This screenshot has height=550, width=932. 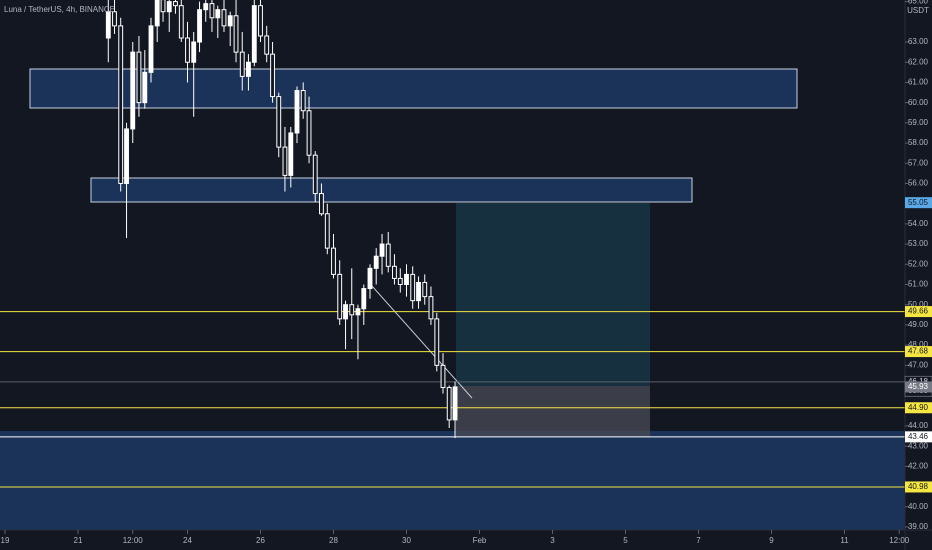 What do you see at coordinates (918, 284) in the screenshot?
I see `y-tick-label: 51.00` at bounding box center [918, 284].